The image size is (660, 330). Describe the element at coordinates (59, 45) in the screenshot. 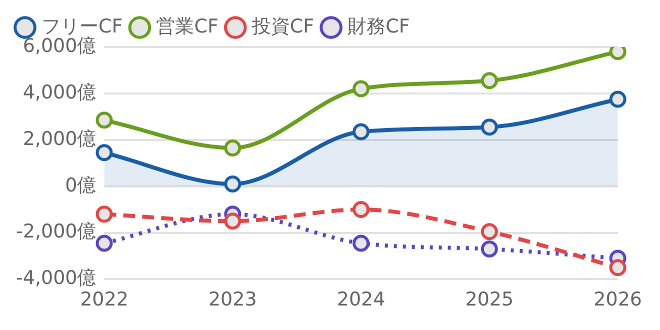

I see `y-tick-label: 6,000億` at that location.